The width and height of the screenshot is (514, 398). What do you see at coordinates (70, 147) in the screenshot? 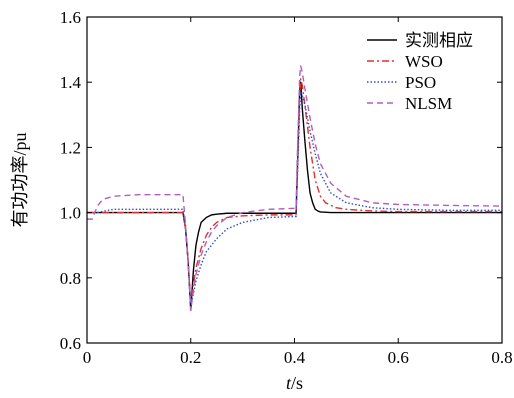
I see `y-tick-label: 1.2` at bounding box center [70, 147].